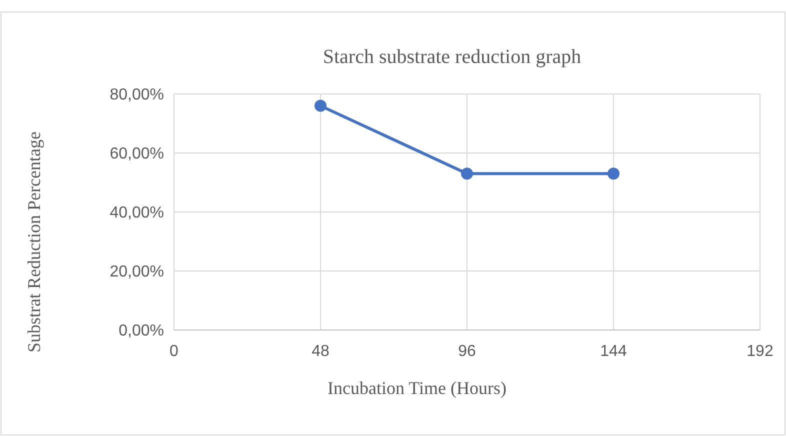 The width and height of the screenshot is (786, 437). What do you see at coordinates (174, 351) in the screenshot?
I see `x-tick-label: 0` at bounding box center [174, 351].